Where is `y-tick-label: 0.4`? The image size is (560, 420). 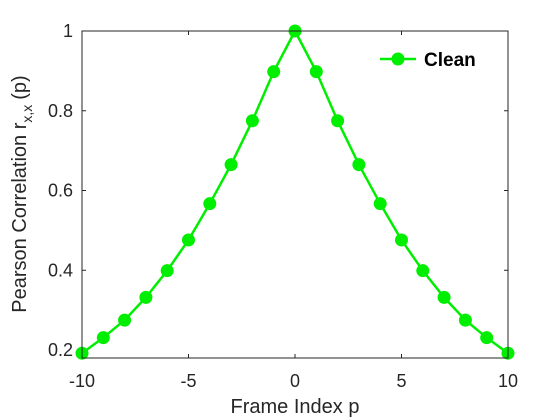
y-tick-label: 0.4 is located at coordinates (60, 270).